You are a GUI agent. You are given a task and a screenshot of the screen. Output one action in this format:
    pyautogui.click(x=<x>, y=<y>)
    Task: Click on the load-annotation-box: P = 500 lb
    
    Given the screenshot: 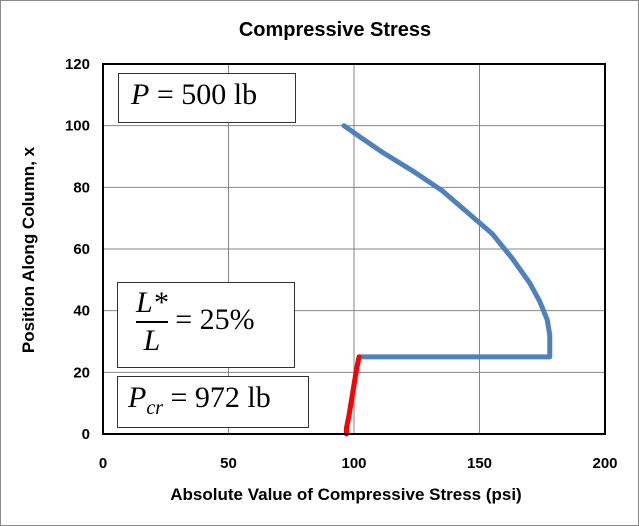 What is the action you would take?
    pyautogui.click(x=207, y=98)
    